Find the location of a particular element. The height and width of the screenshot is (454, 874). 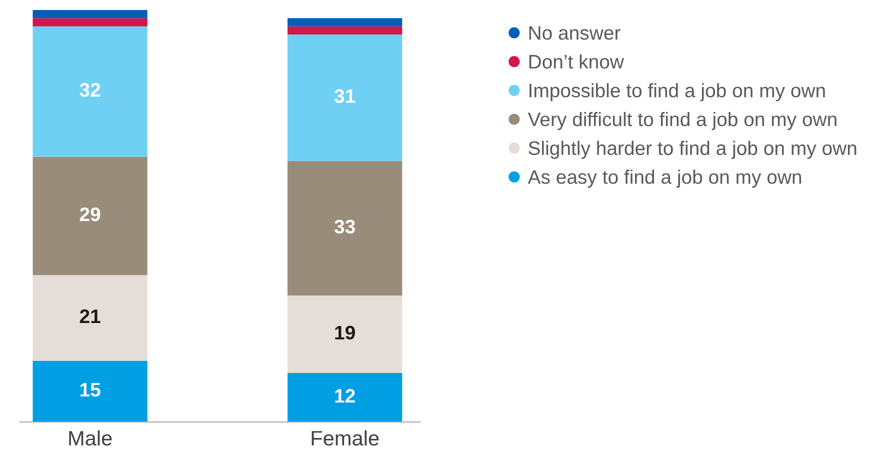

data-label: 33 is located at coordinates (344, 227).